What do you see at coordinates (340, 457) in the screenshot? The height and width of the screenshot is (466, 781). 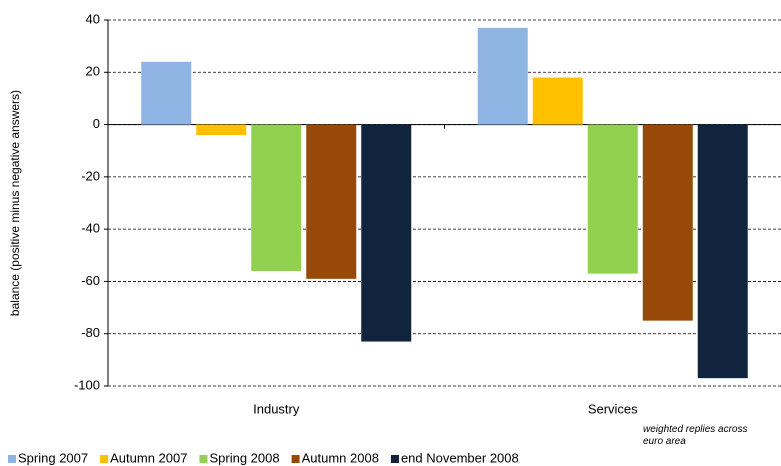 I see `legend-label: Autumn 2008` at bounding box center [340, 457].